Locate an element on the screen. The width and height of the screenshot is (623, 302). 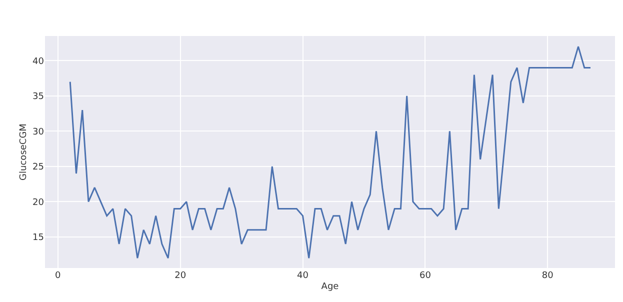
y-tick-label: 20 is located at coordinates (38, 203).